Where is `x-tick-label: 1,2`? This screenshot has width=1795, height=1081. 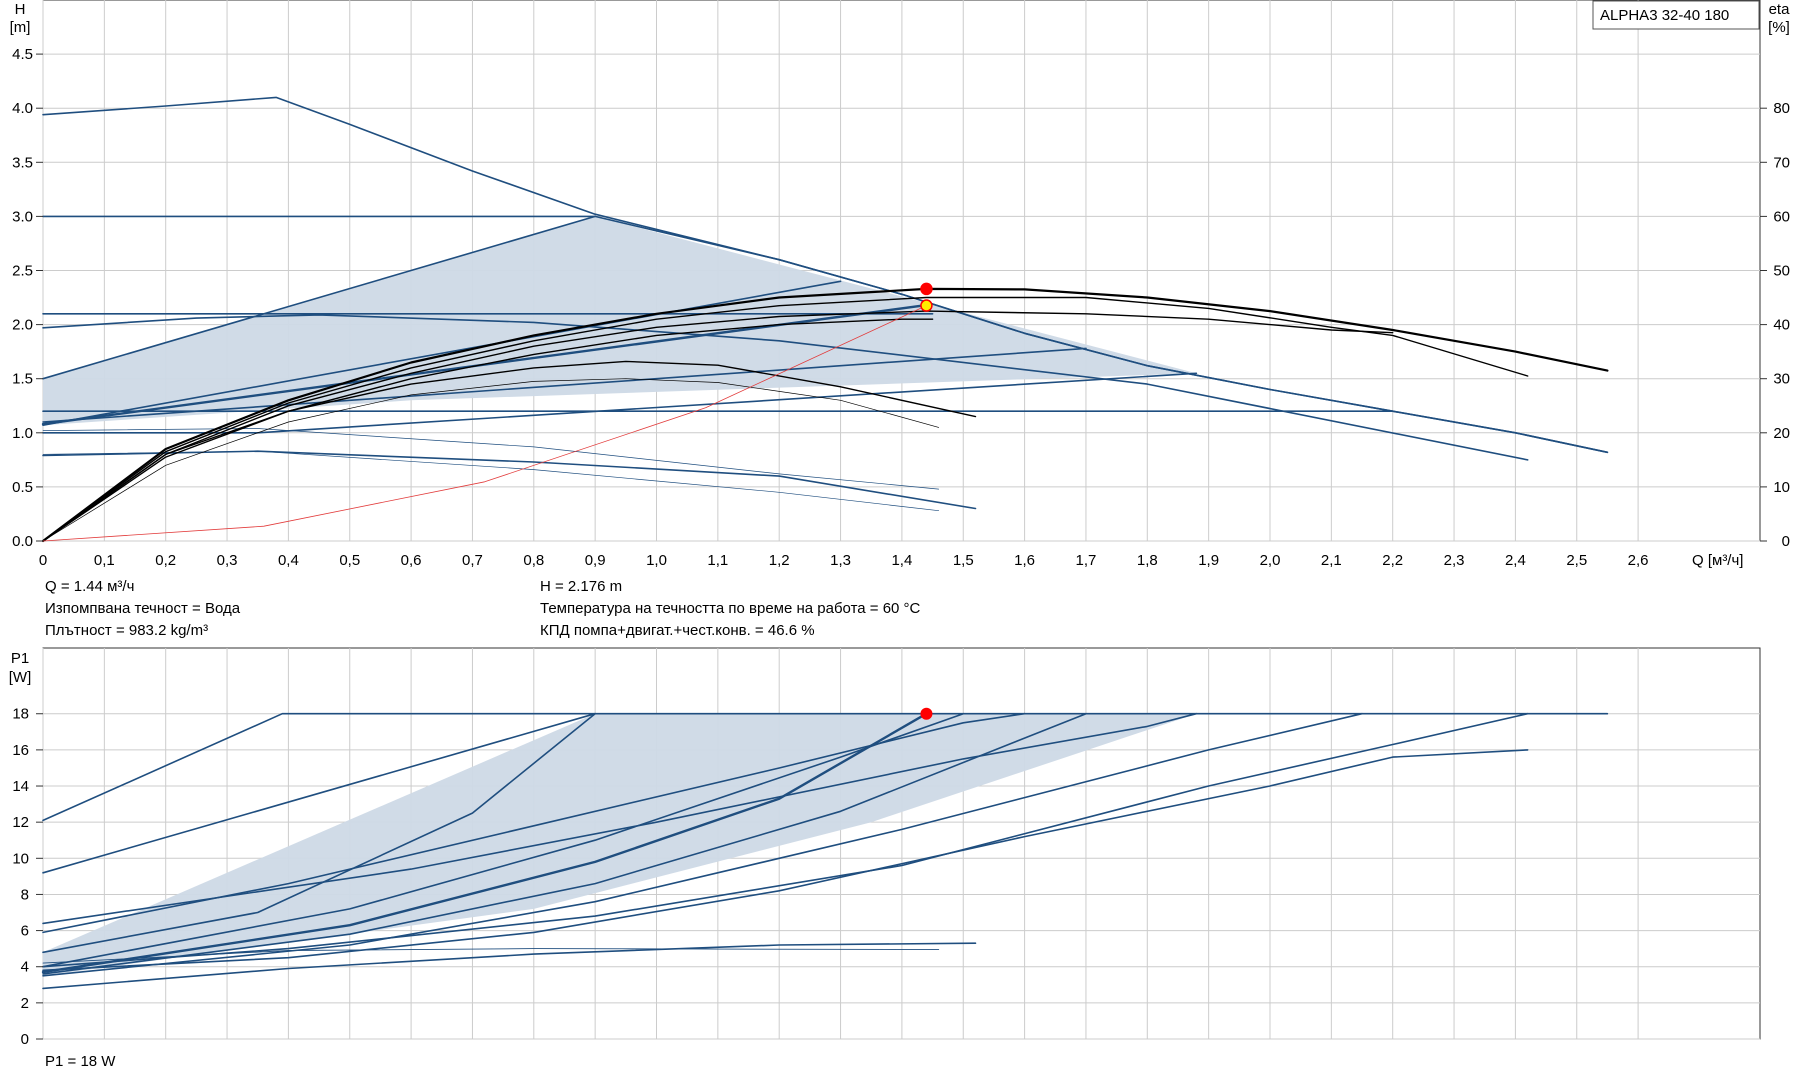
x-tick-label: 1,2 is located at coordinates (779, 560).